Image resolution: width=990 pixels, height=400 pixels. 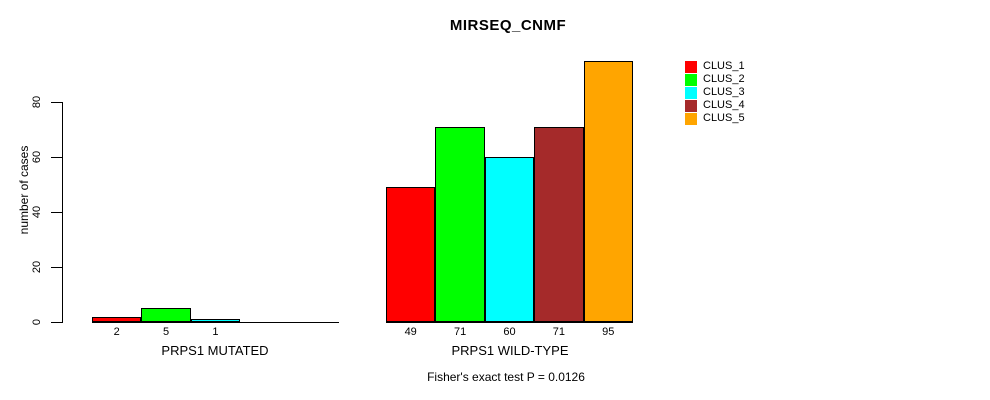 I want to click on bar-value-label: 2, so click(x=116, y=332).